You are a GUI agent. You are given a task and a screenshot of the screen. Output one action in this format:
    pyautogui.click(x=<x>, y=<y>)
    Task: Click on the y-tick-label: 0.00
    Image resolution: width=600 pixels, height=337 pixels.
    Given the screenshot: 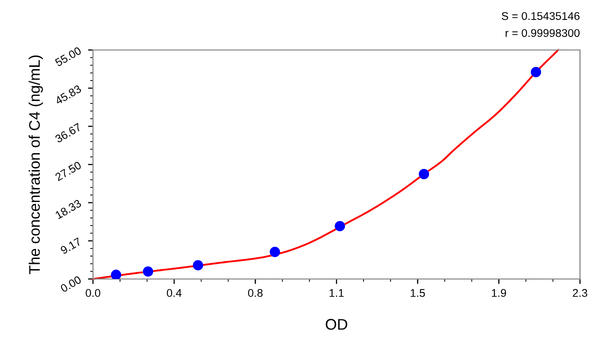 What is the action you would take?
    pyautogui.click(x=71, y=284)
    